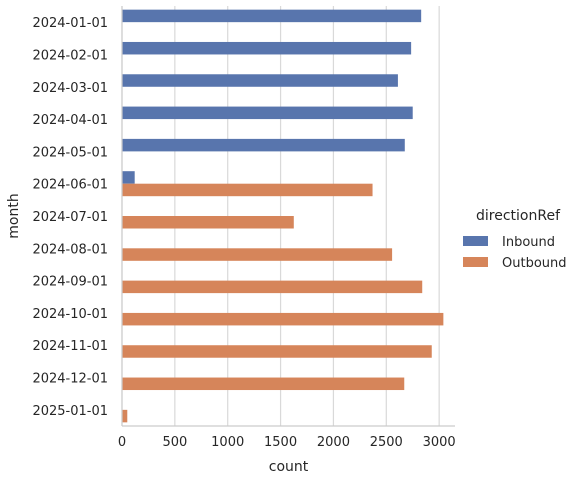  I want to click on x-tick-label-0: 0, so click(122, 442).